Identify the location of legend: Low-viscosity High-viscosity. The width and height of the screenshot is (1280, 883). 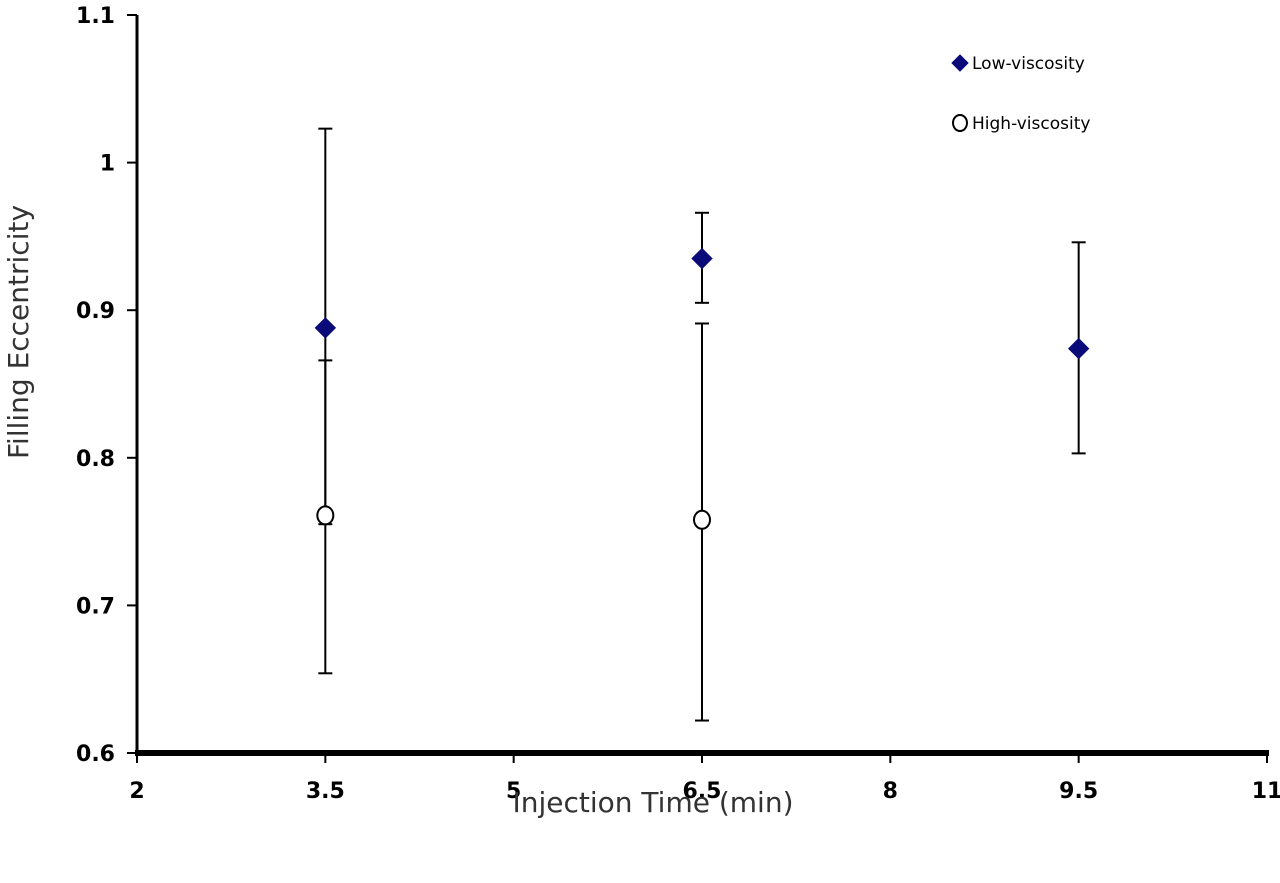
(1020, 94).